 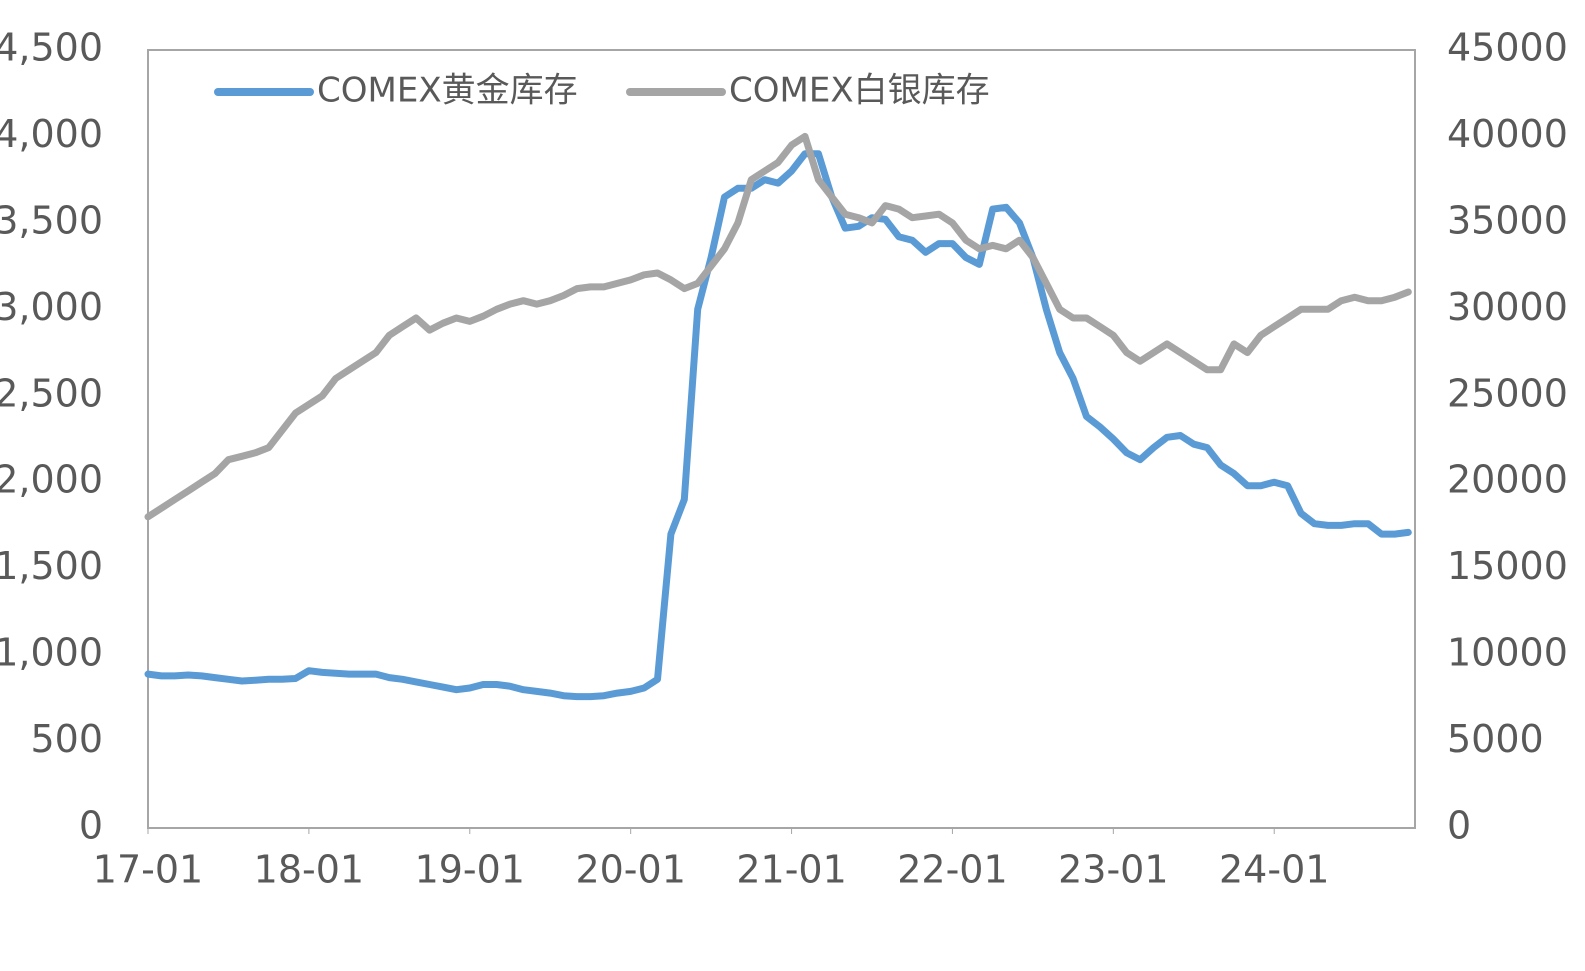 I want to click on x-tick-label: 19-01, so click(x=470, y=870).